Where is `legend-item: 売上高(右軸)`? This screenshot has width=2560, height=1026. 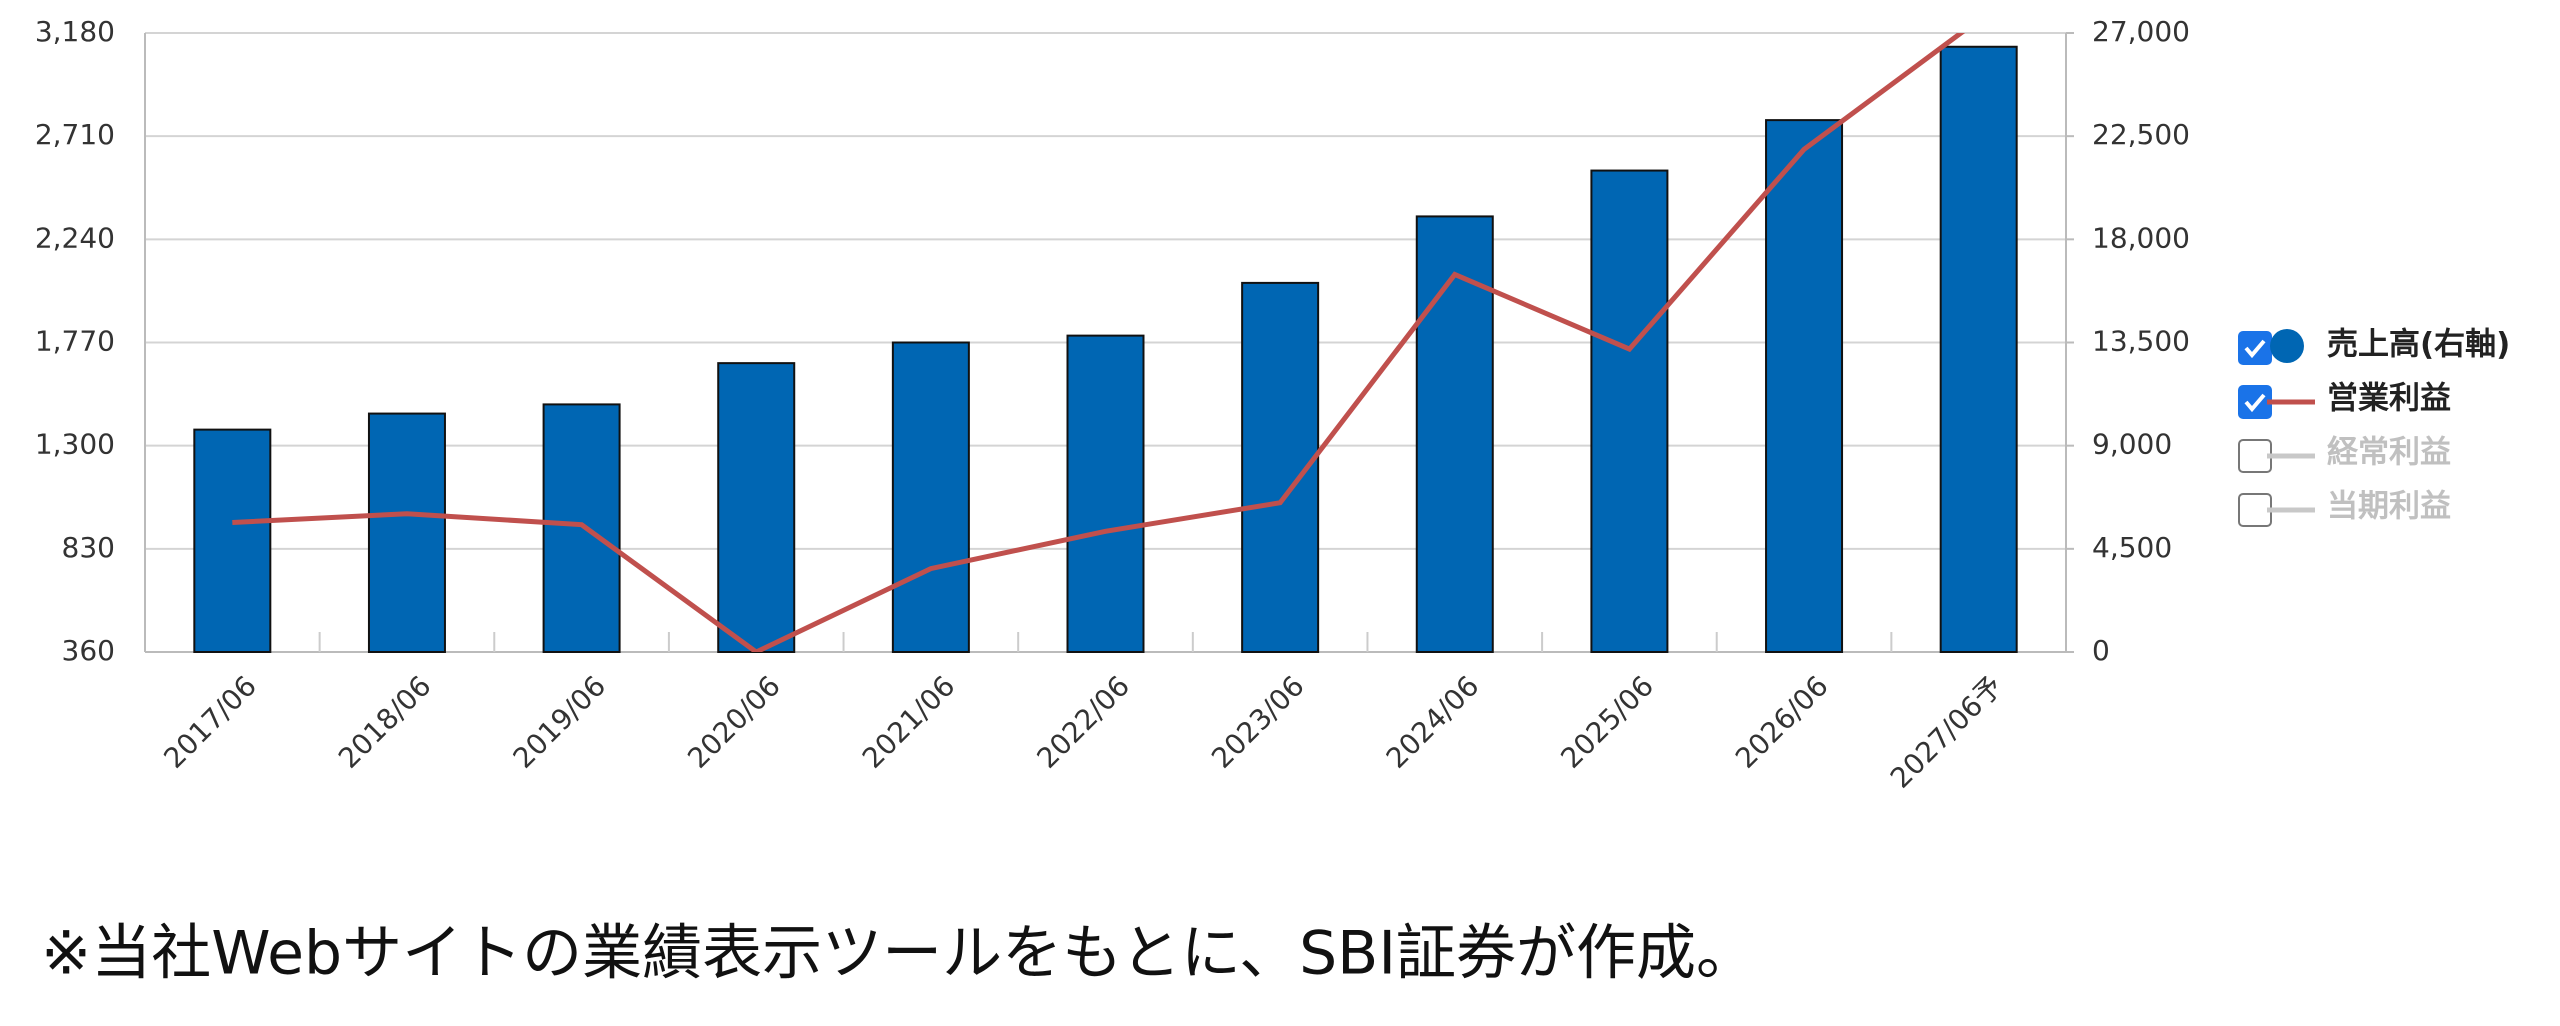 legend-item: 売上高(右軸) is located at coordinates (2374, 346).